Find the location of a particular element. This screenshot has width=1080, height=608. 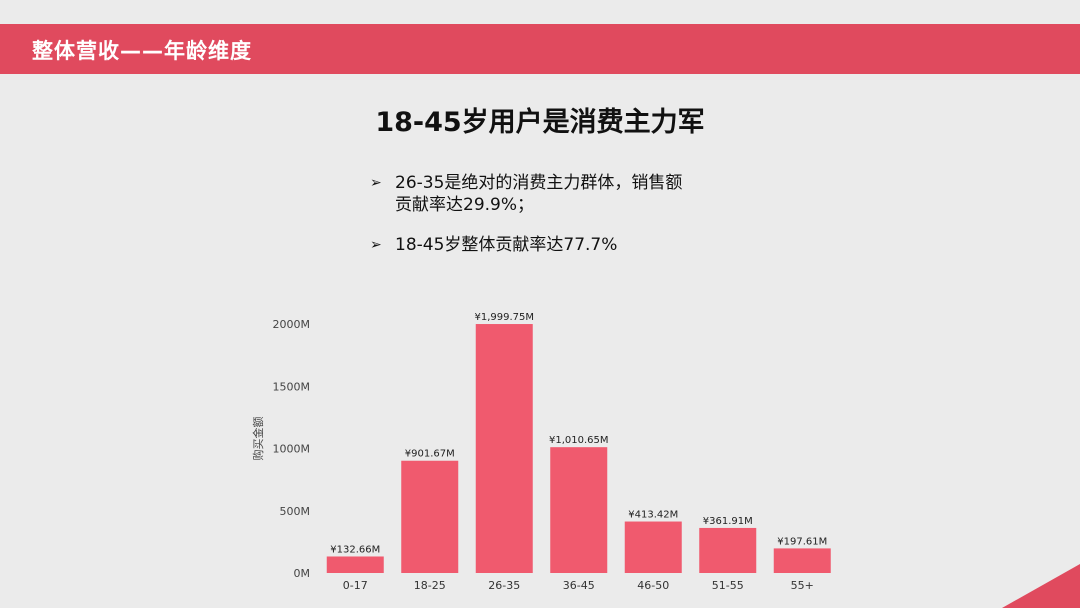

bullet-item: ➢ 18-45岁整体贡献率达77.7% is located at coordinates (550, 245).